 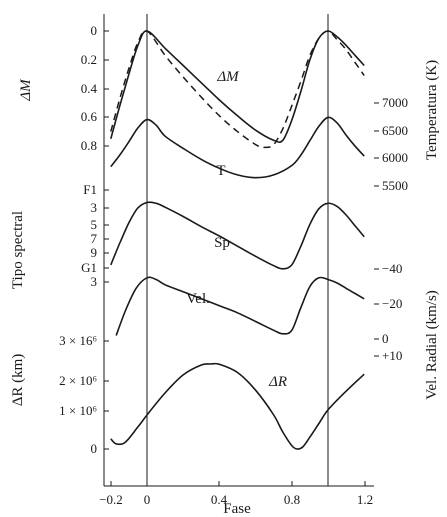 I want to click on vel-curve, so click(x=240, y=306).